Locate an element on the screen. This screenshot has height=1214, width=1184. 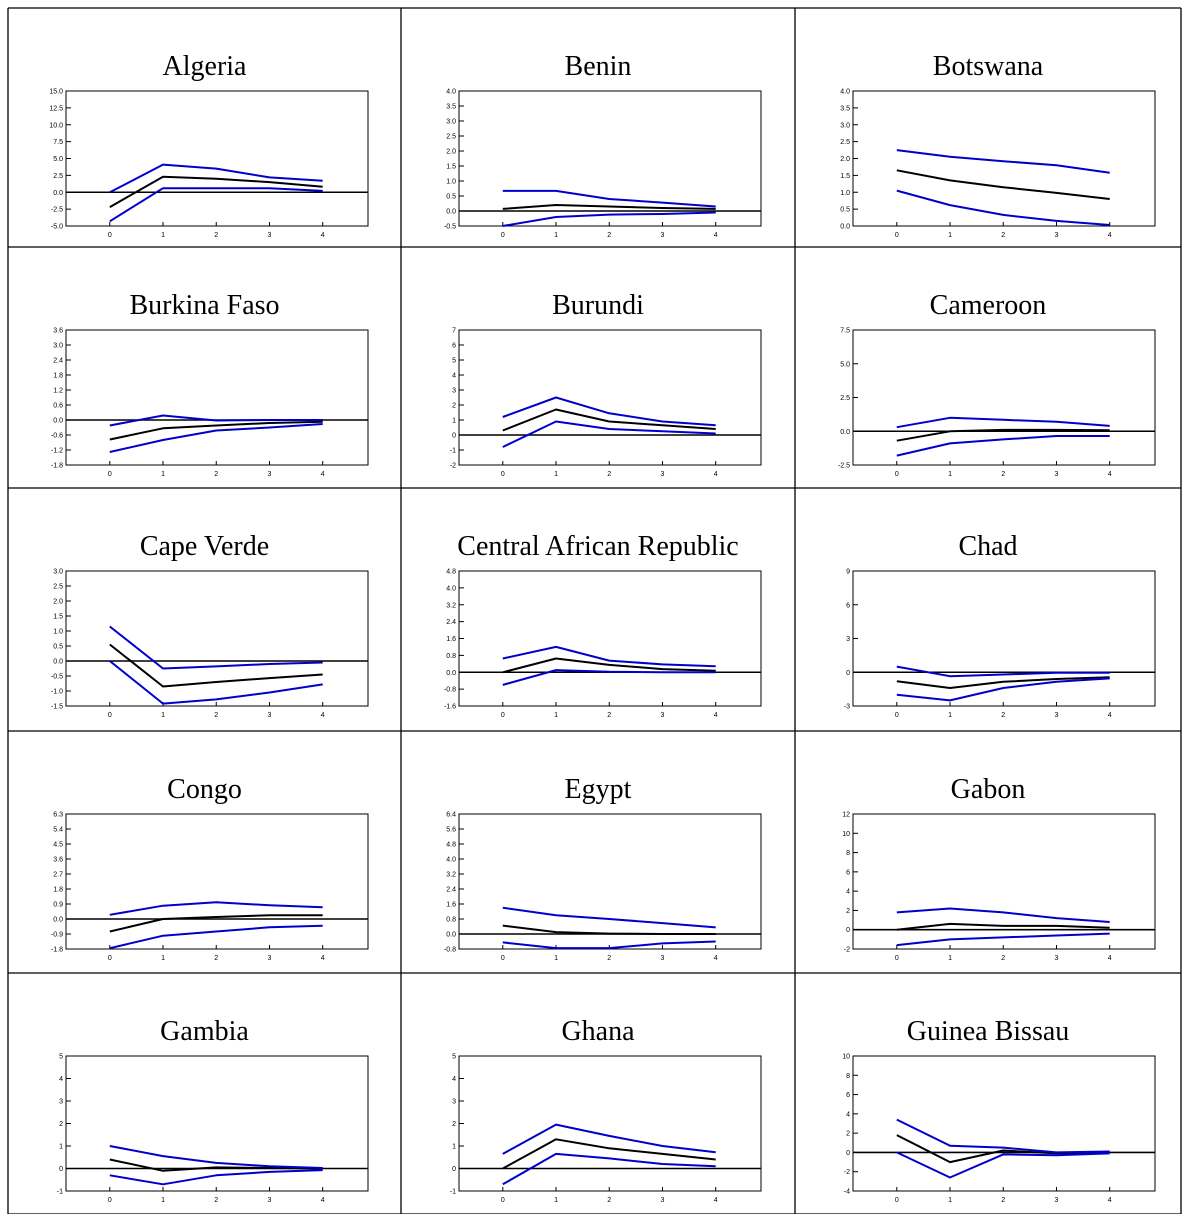
chart-title: Ghana is located at coordinates (598, 1031).